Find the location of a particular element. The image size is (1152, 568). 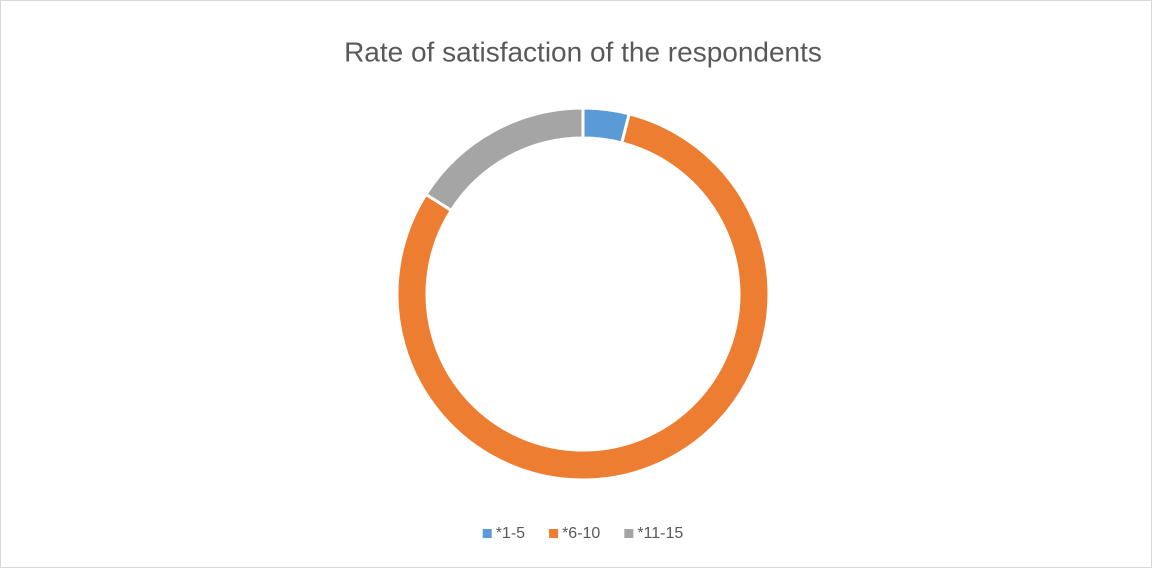

donut-segment is located at coordinates (504, 159).